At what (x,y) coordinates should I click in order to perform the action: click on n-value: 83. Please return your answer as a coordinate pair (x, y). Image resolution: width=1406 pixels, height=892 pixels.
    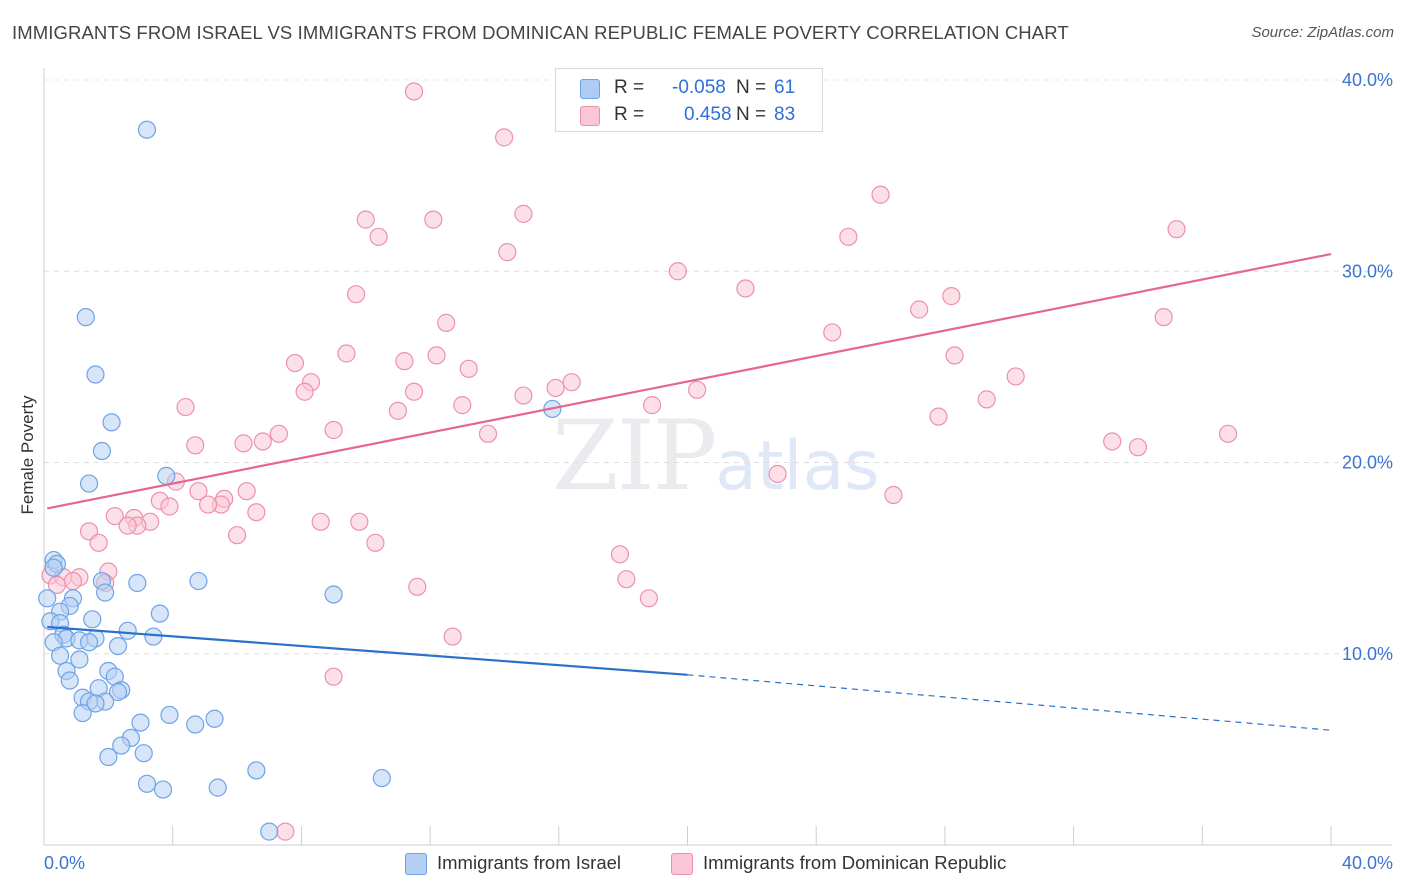
    Looking at the image, I should click on (785, 114).